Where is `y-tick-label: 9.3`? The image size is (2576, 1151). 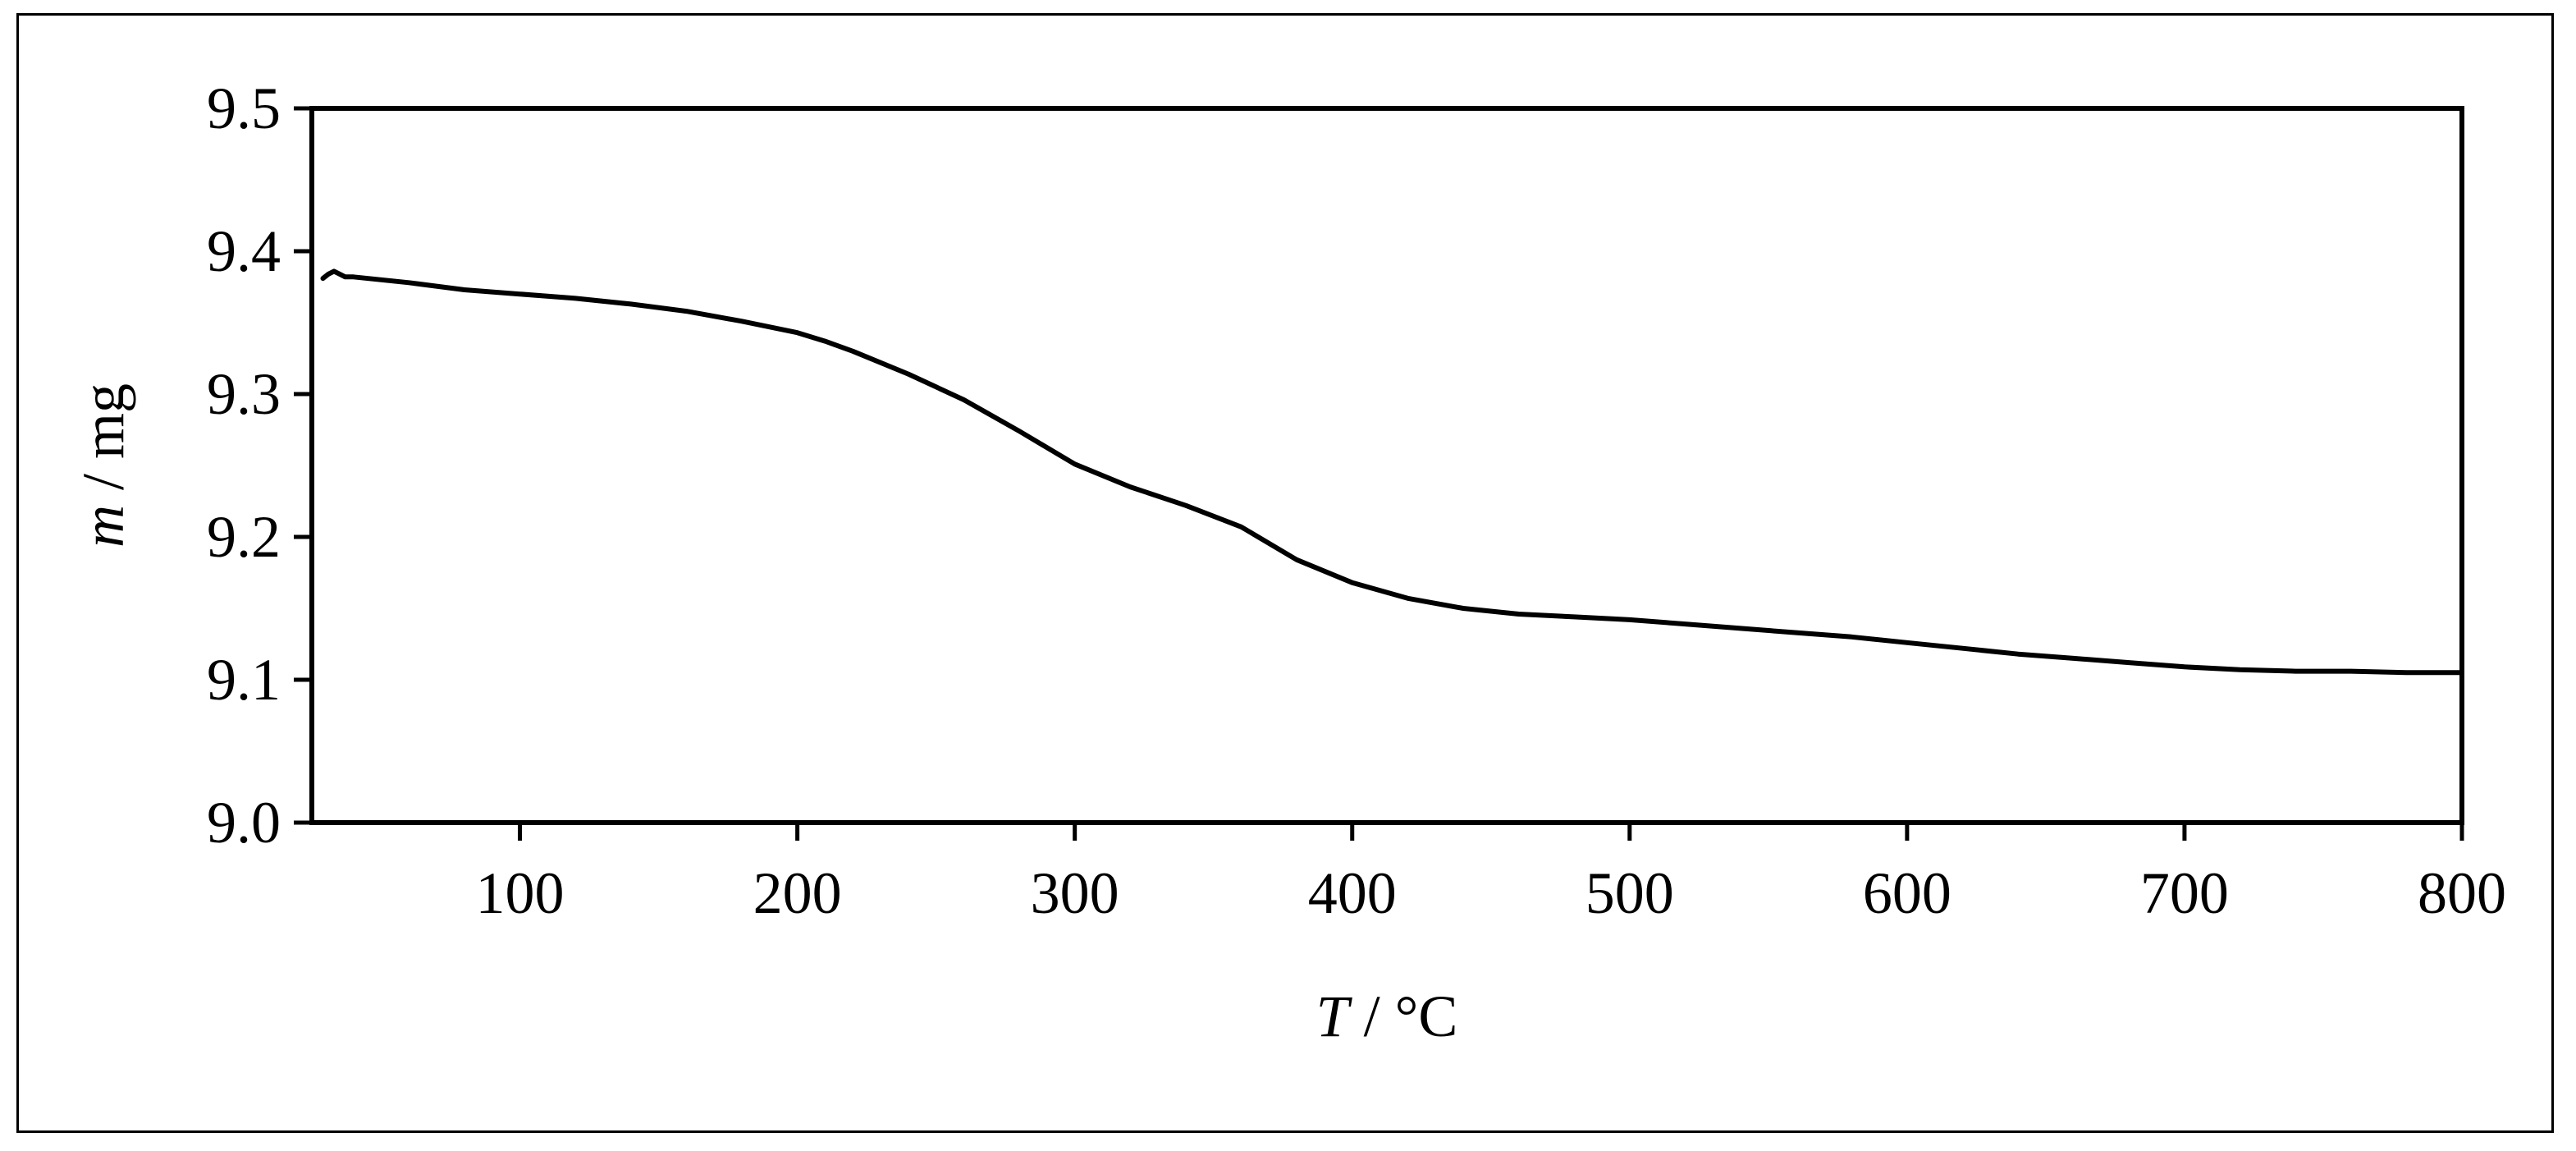
y-tick-label: 9.3 is located at coordinates (244, 394).